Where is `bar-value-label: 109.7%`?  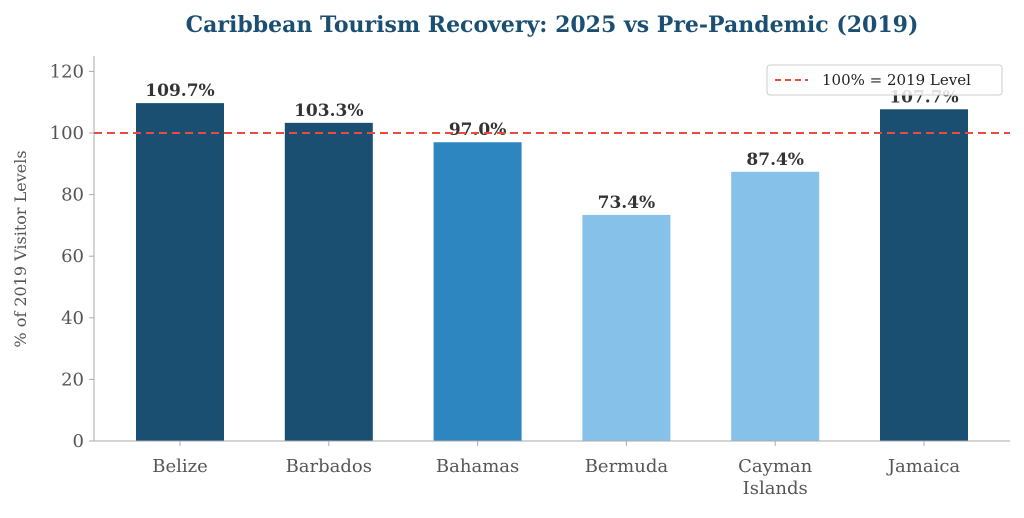
bar-value-label: 109.7% is located at coordinates (179, 91).